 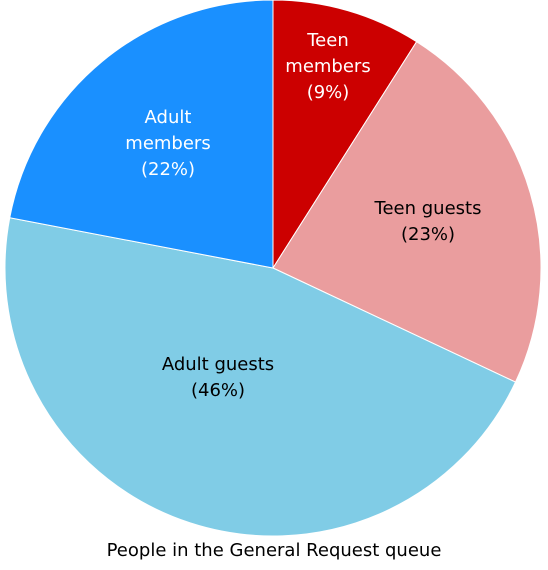 I want to click on slice-name-label: Teen, so click(x=327, y=40).